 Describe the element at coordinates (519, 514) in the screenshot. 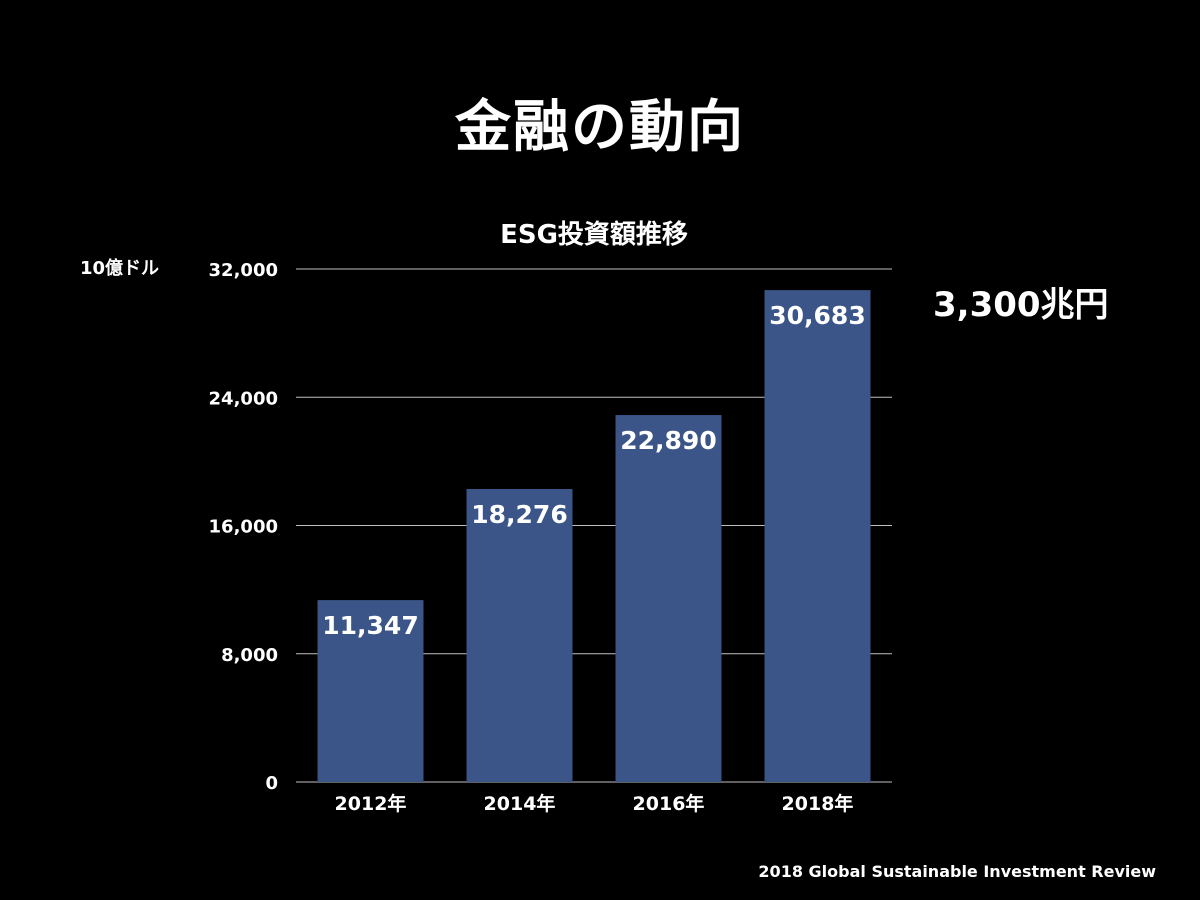

I see `bar-value-label: 18,276` at that location.